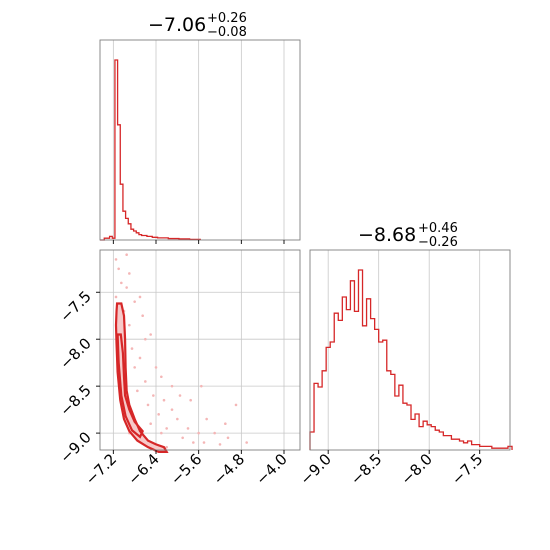 The width and height of the screenshot is (550, 550). Describe the element at coordinates (75, 306) in the screenshot. I see `scatter-ytick-label: −7.5` at that location.